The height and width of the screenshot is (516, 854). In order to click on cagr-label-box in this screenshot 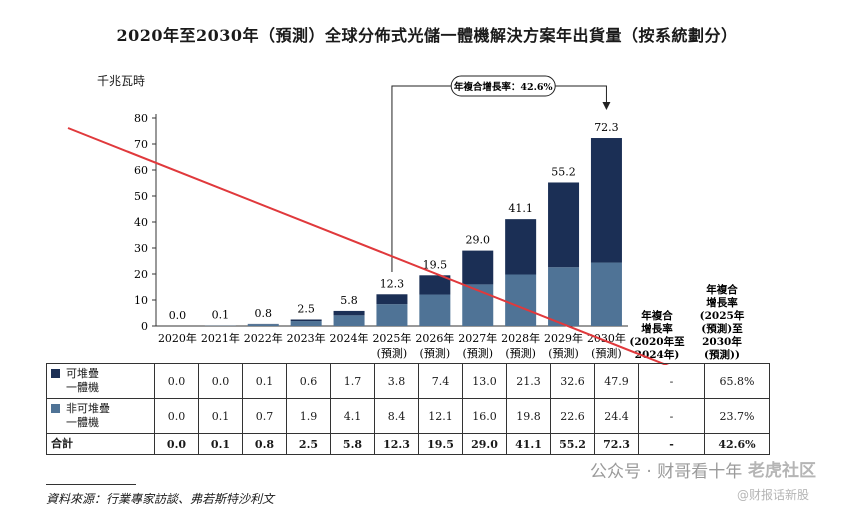, I will do `click(503, 86)`.